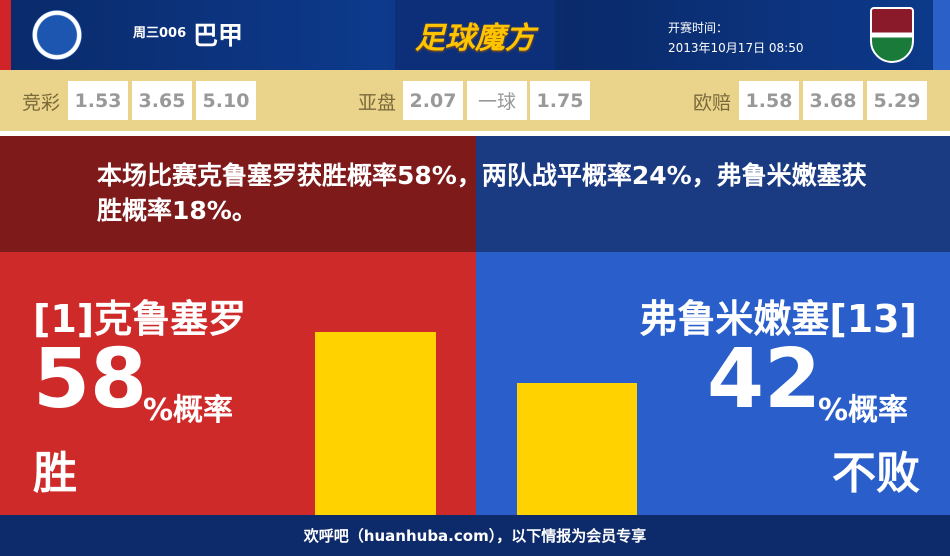  Describe the element at coordinates (736, 48) in the screenshot. I see `kickoff-time: 2013年10月17日 08:50` at that location.